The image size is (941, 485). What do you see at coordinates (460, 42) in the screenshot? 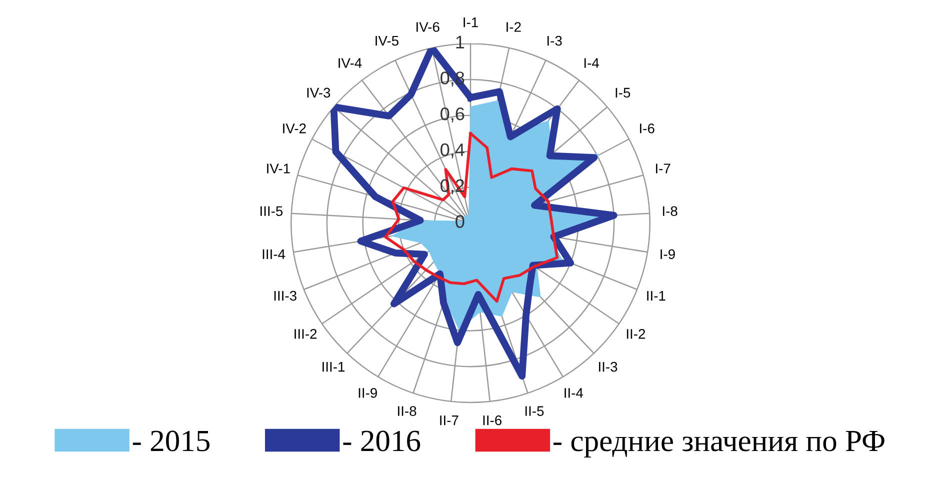
I see `y-tick-label: 1` at bounding box center [460, 42].